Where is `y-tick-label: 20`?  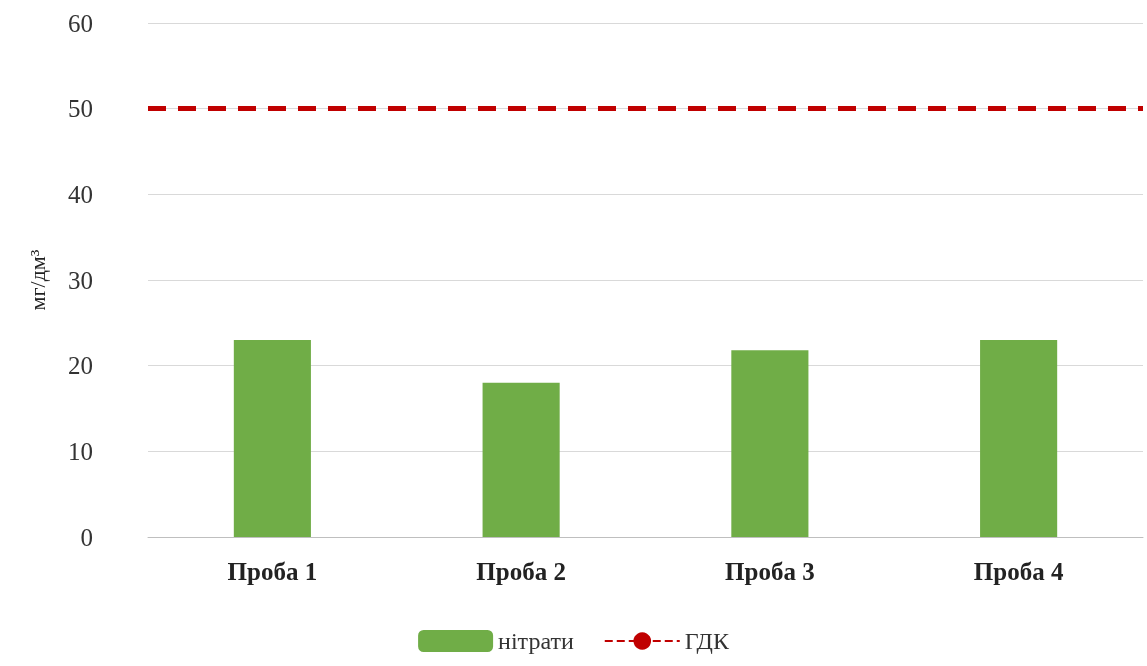
y-tick-label: 20 is located at coordinates (80, 366).